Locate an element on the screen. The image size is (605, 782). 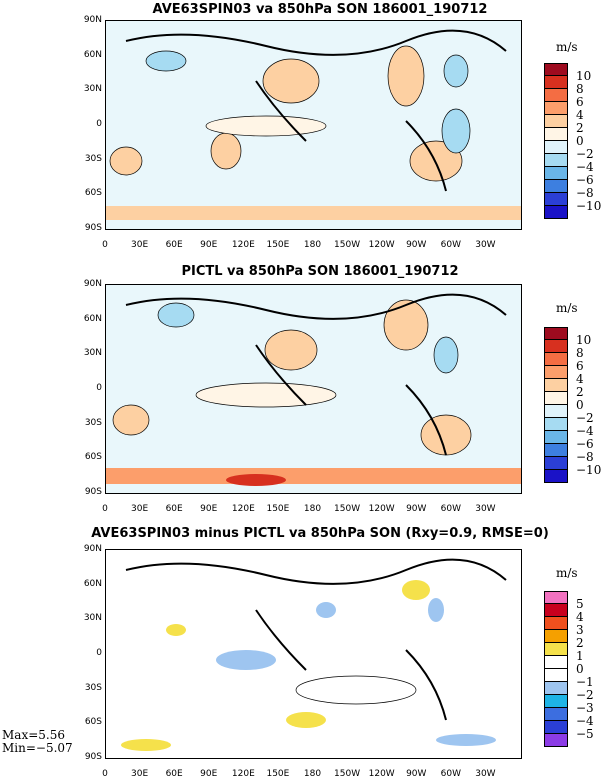
max-value: Max=5.56 is located at coordinates (33, 735).